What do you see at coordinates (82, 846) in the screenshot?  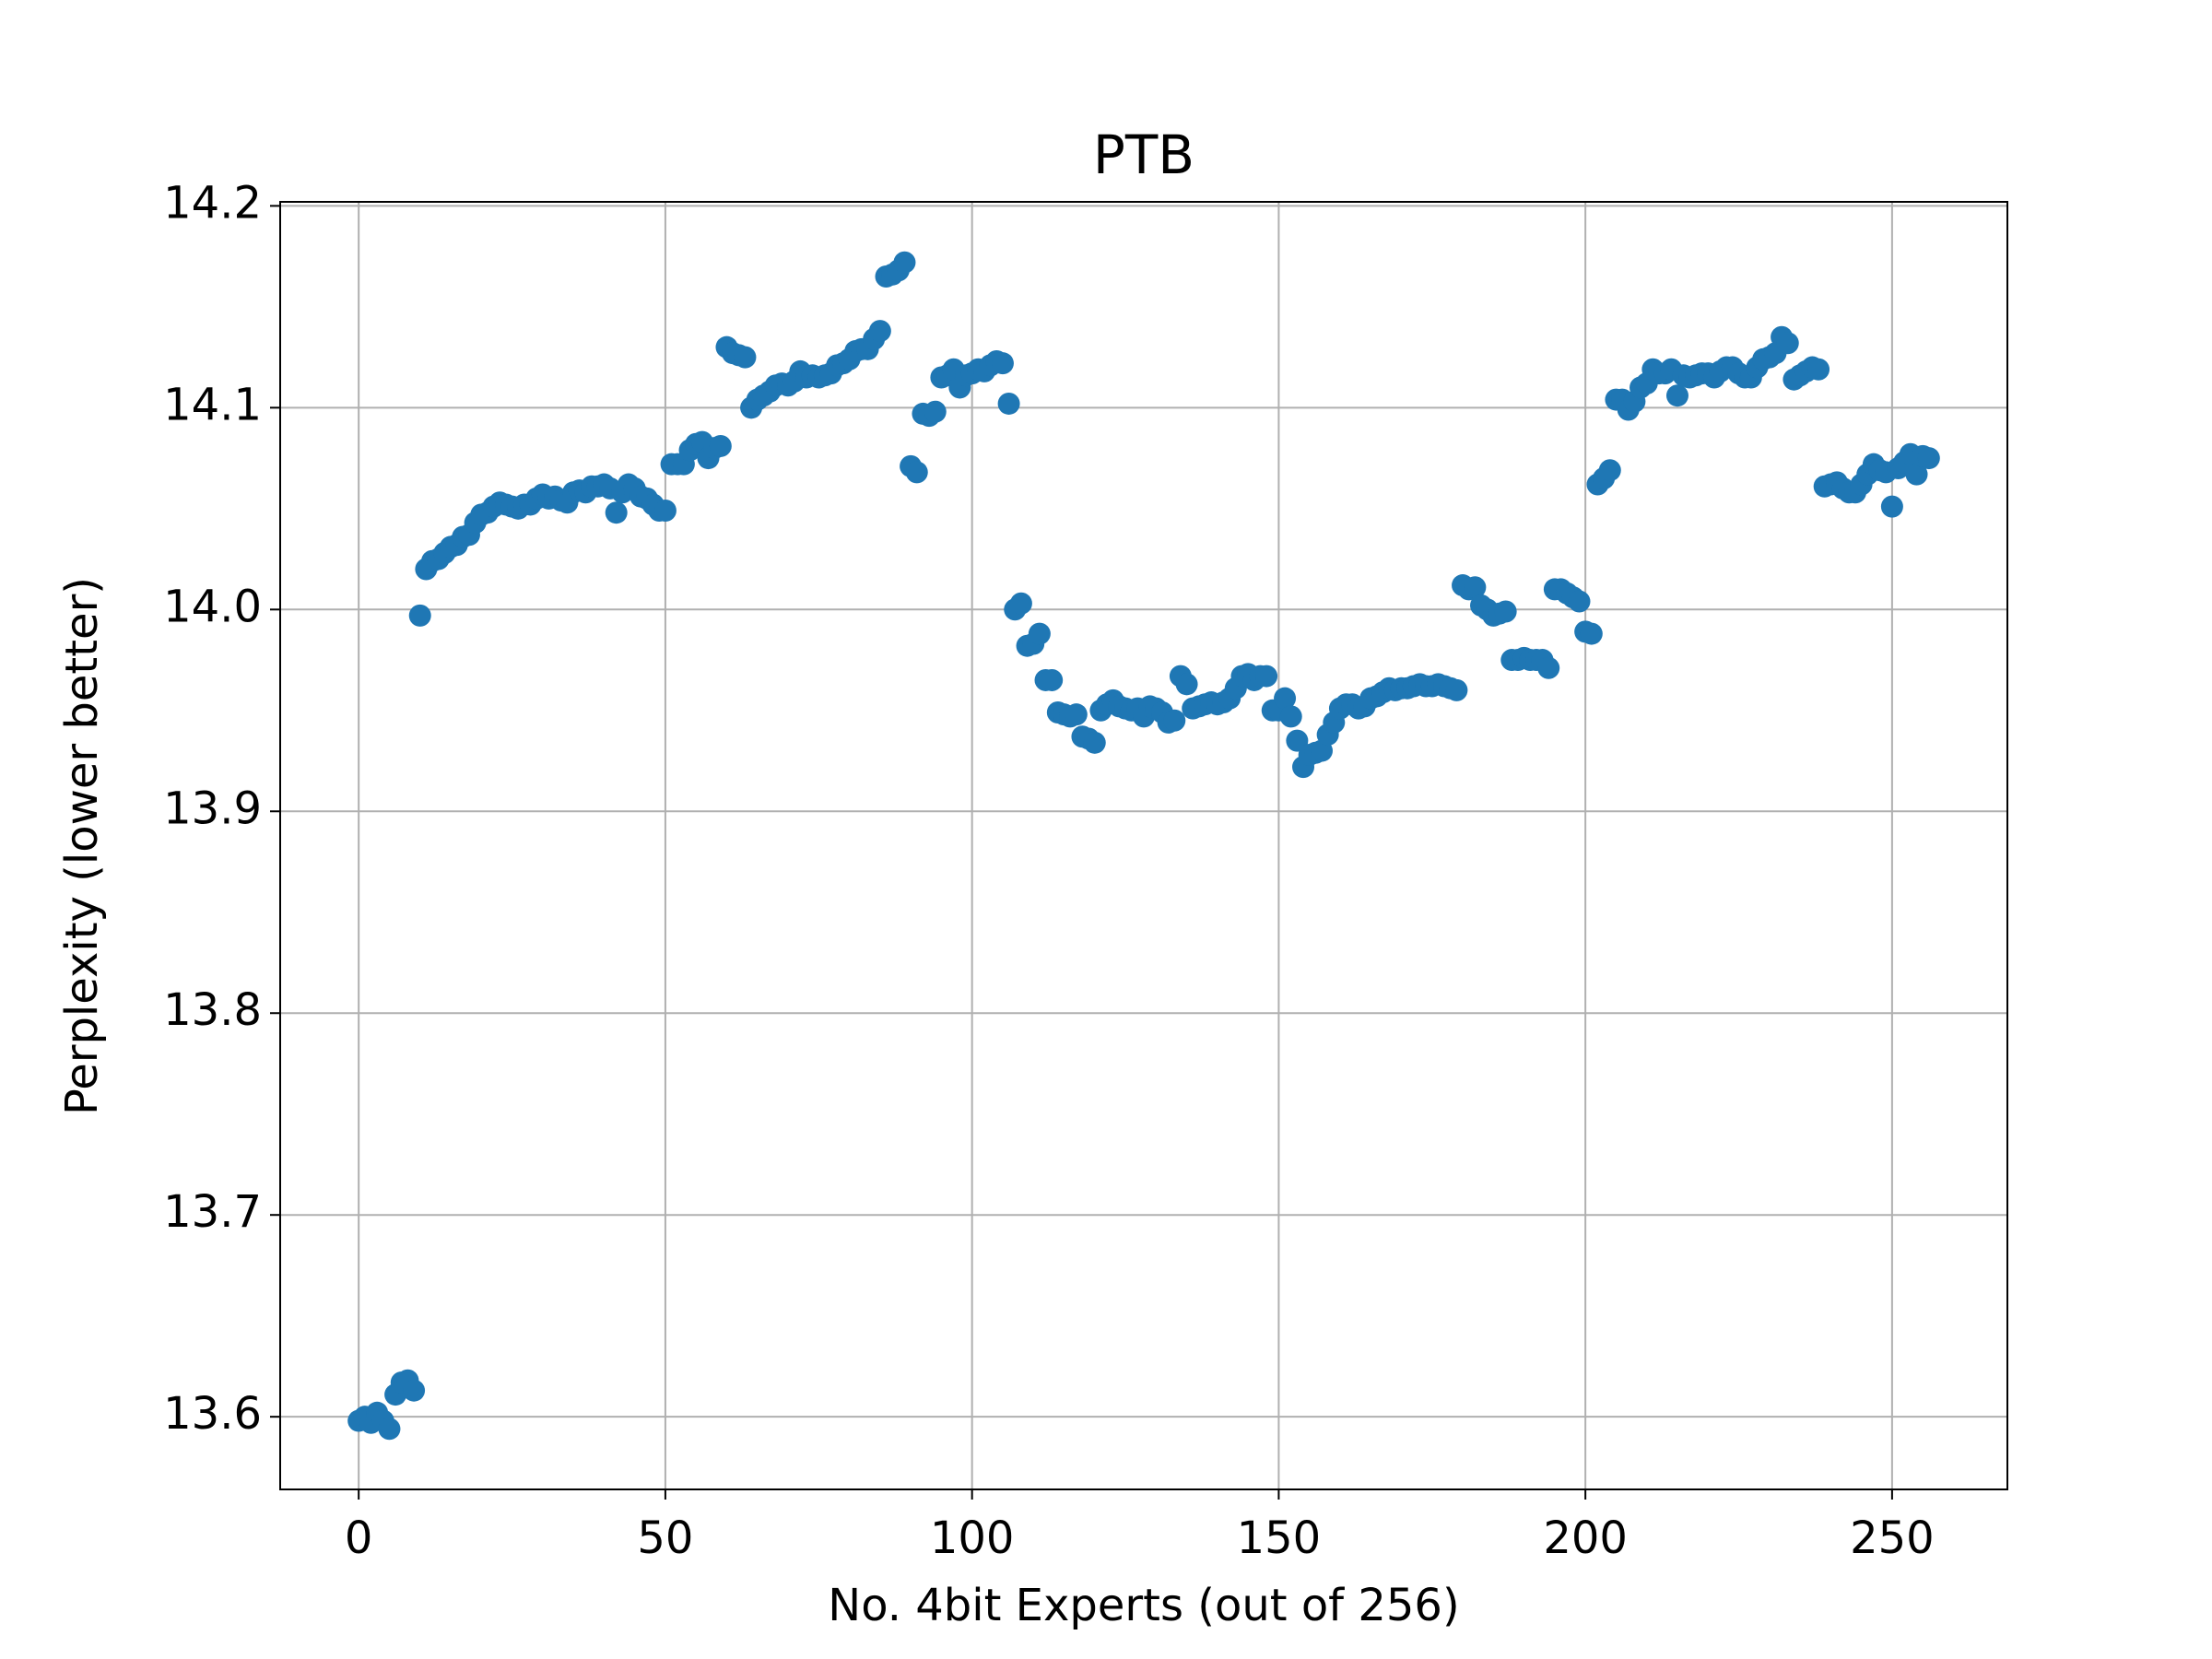 I see `y-axis-label: Perplexity (lower better)` at bounding box center [82, 846].